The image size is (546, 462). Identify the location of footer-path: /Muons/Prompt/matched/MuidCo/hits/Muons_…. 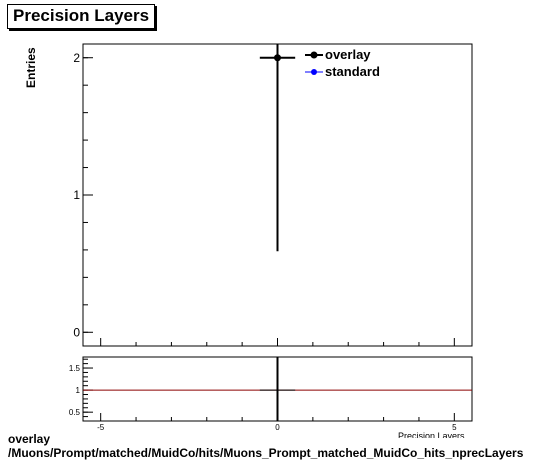
(266, 453).